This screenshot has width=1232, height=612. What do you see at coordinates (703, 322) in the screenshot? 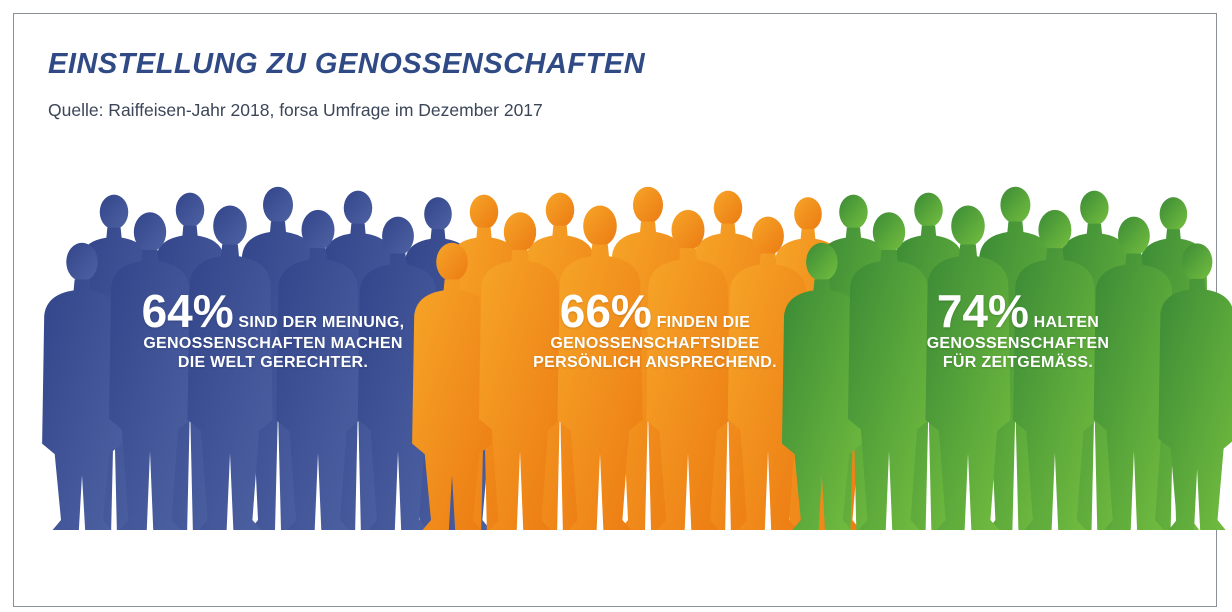
I see `statement-2-line-1: FINDEN DIE` at bounding box center [703, 322].